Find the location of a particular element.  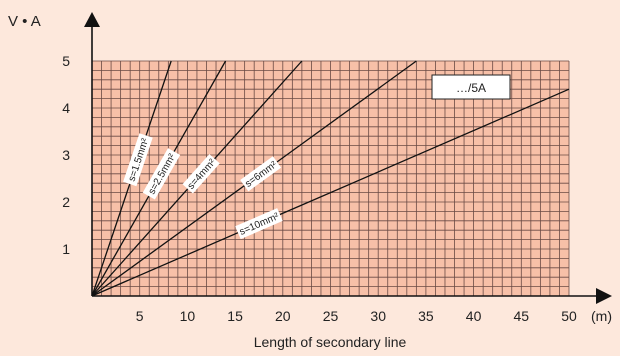

x-tick-label: 30 is located at coordinates (378, 316).